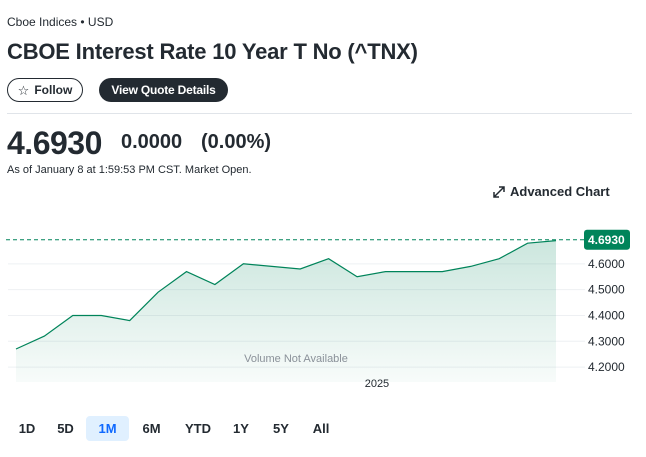 The image size is (646, 457). What do you see at coordinates (606, 367) in the screenshot?
I see `y-axis-tick-label: 4.2000` at bounding box center [606, 367].